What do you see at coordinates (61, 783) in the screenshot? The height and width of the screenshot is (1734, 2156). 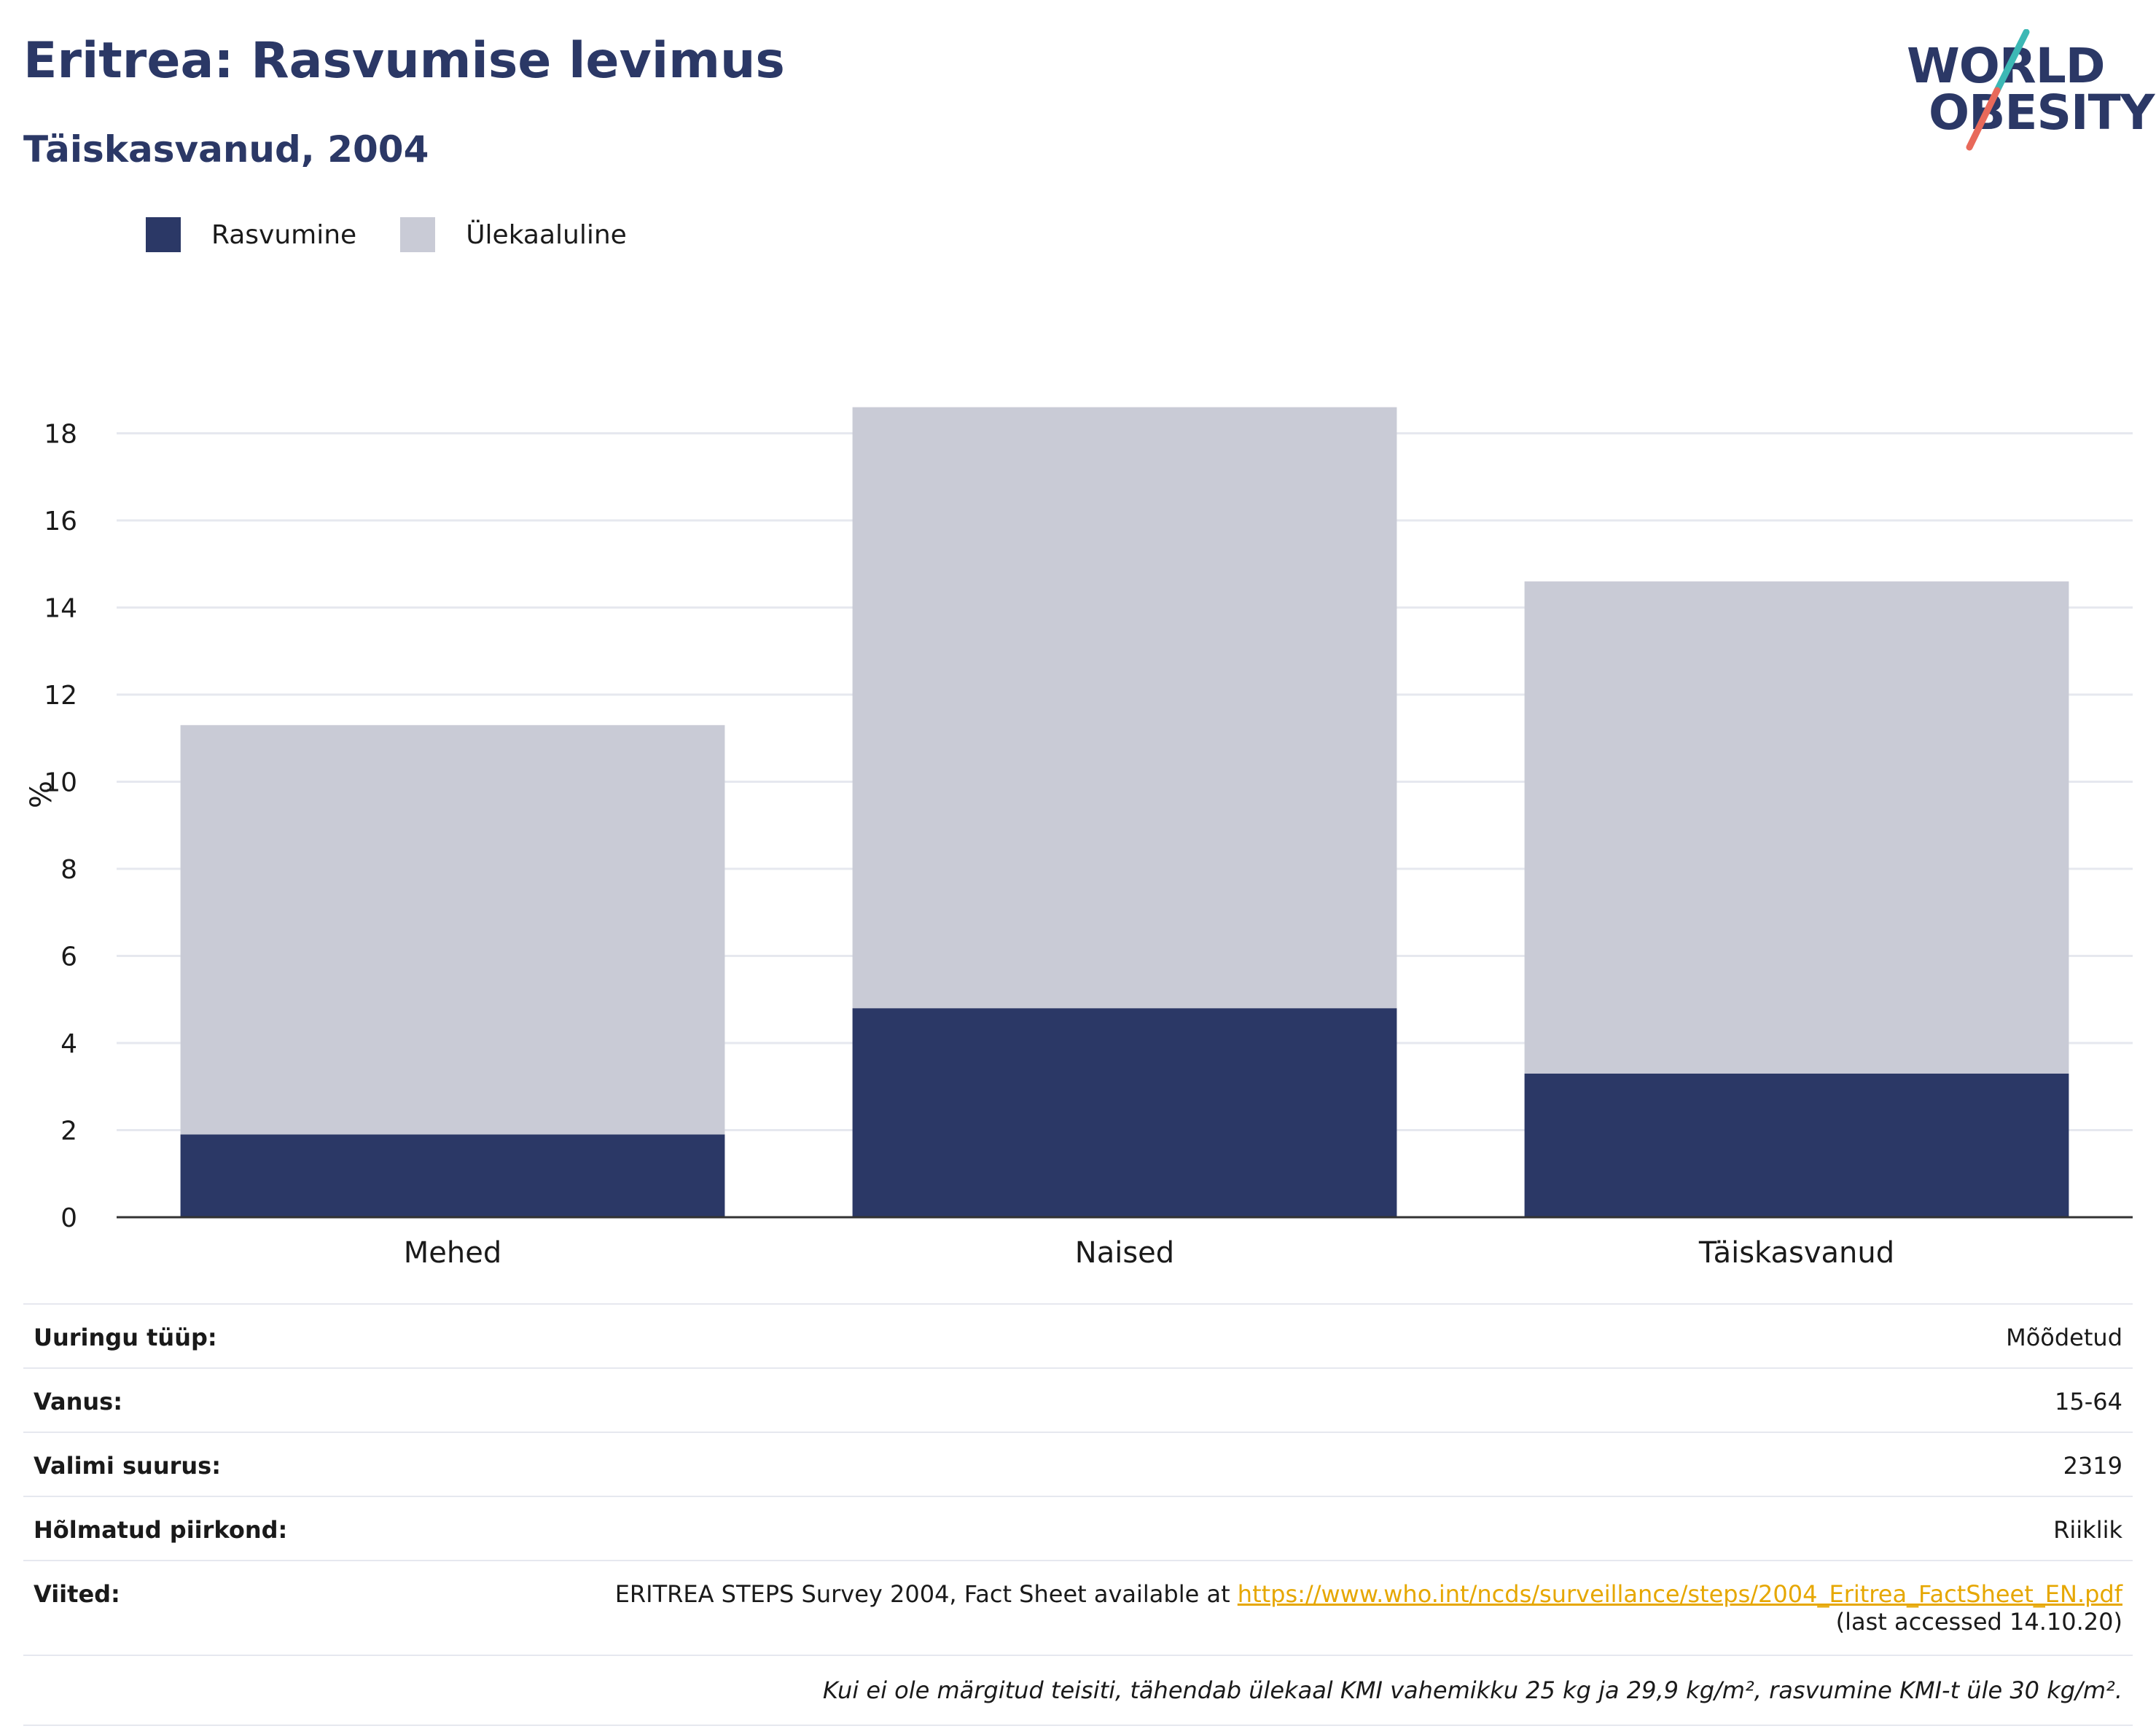 I see `y-tick-label: 10` at bounding box center [61, 783].